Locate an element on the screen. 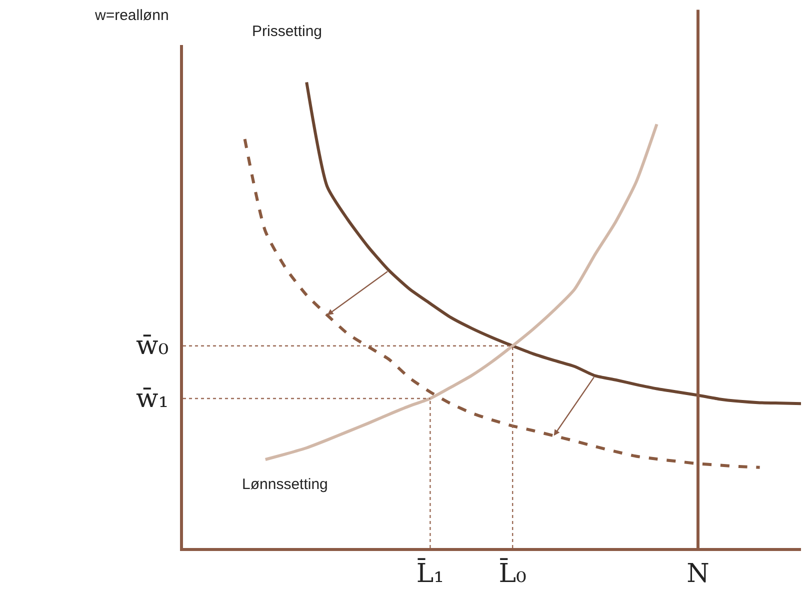 This screenshot has height=603, width=808. x-tick-label: L̄₁ is located at coordinates (430, 573).